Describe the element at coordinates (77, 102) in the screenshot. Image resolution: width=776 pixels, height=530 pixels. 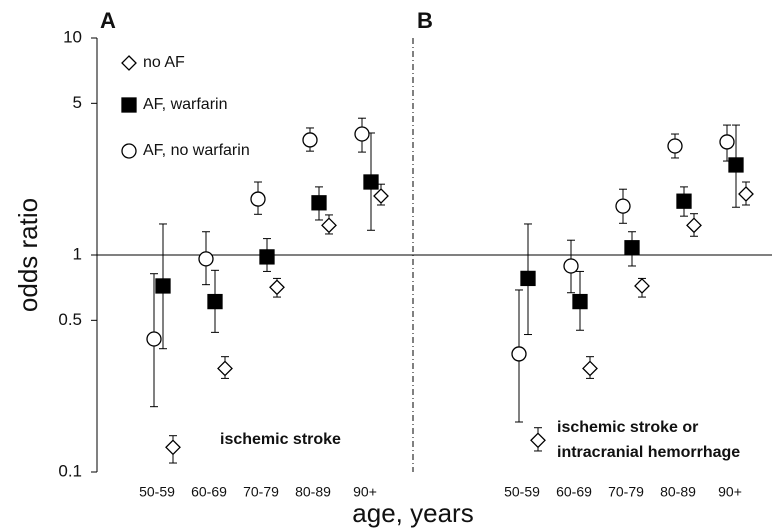
I see `y-tick-label: 5` at that location.